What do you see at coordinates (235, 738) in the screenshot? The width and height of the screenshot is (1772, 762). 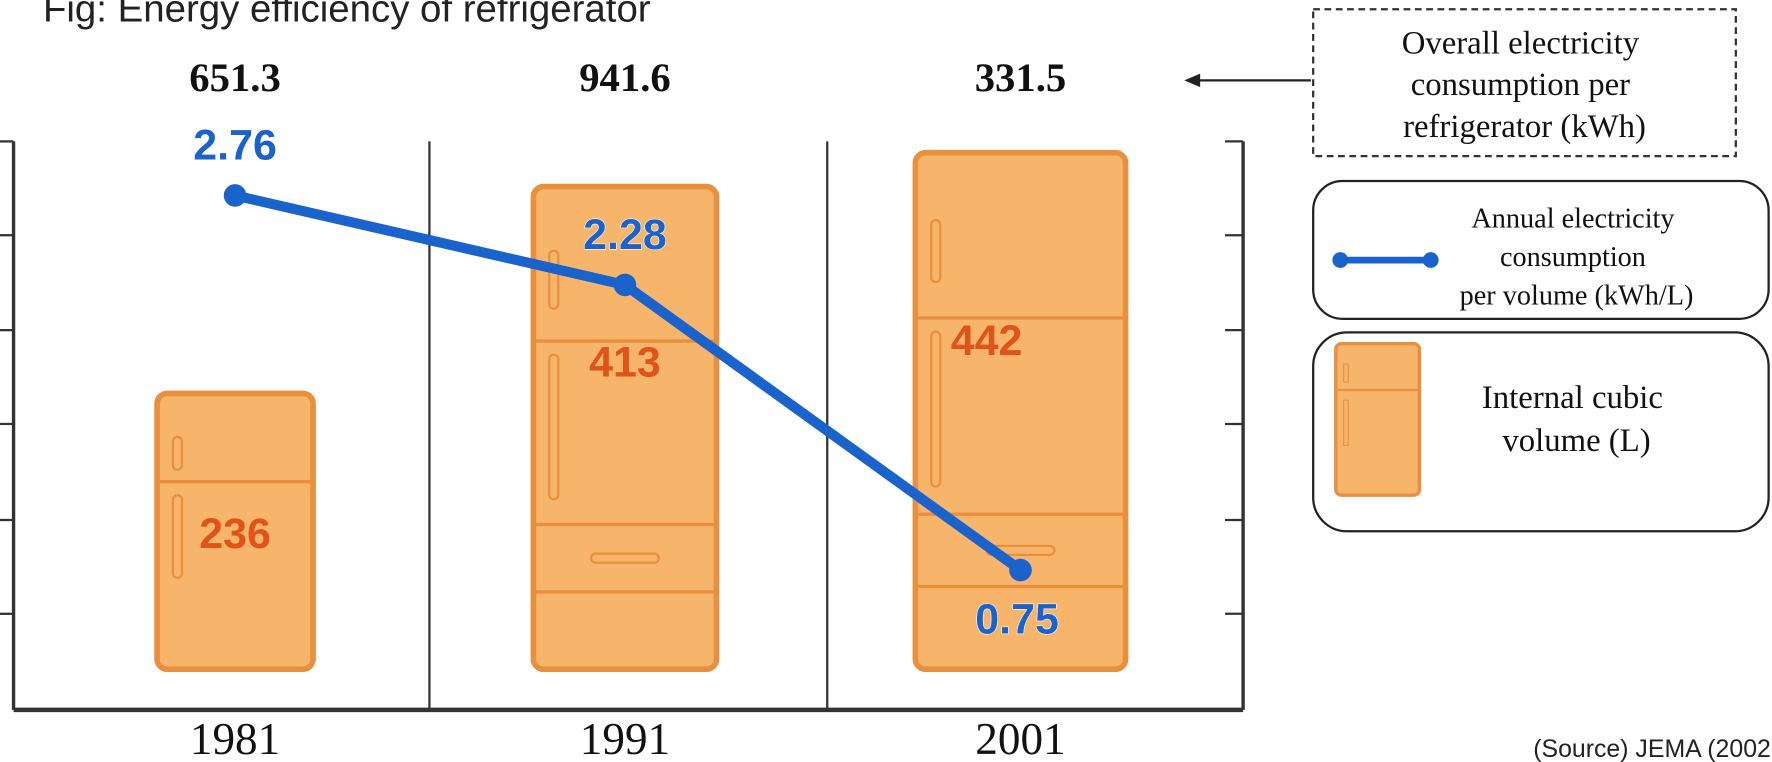 I see `x-tick-label: 1981` at bounding box center [235, 738].